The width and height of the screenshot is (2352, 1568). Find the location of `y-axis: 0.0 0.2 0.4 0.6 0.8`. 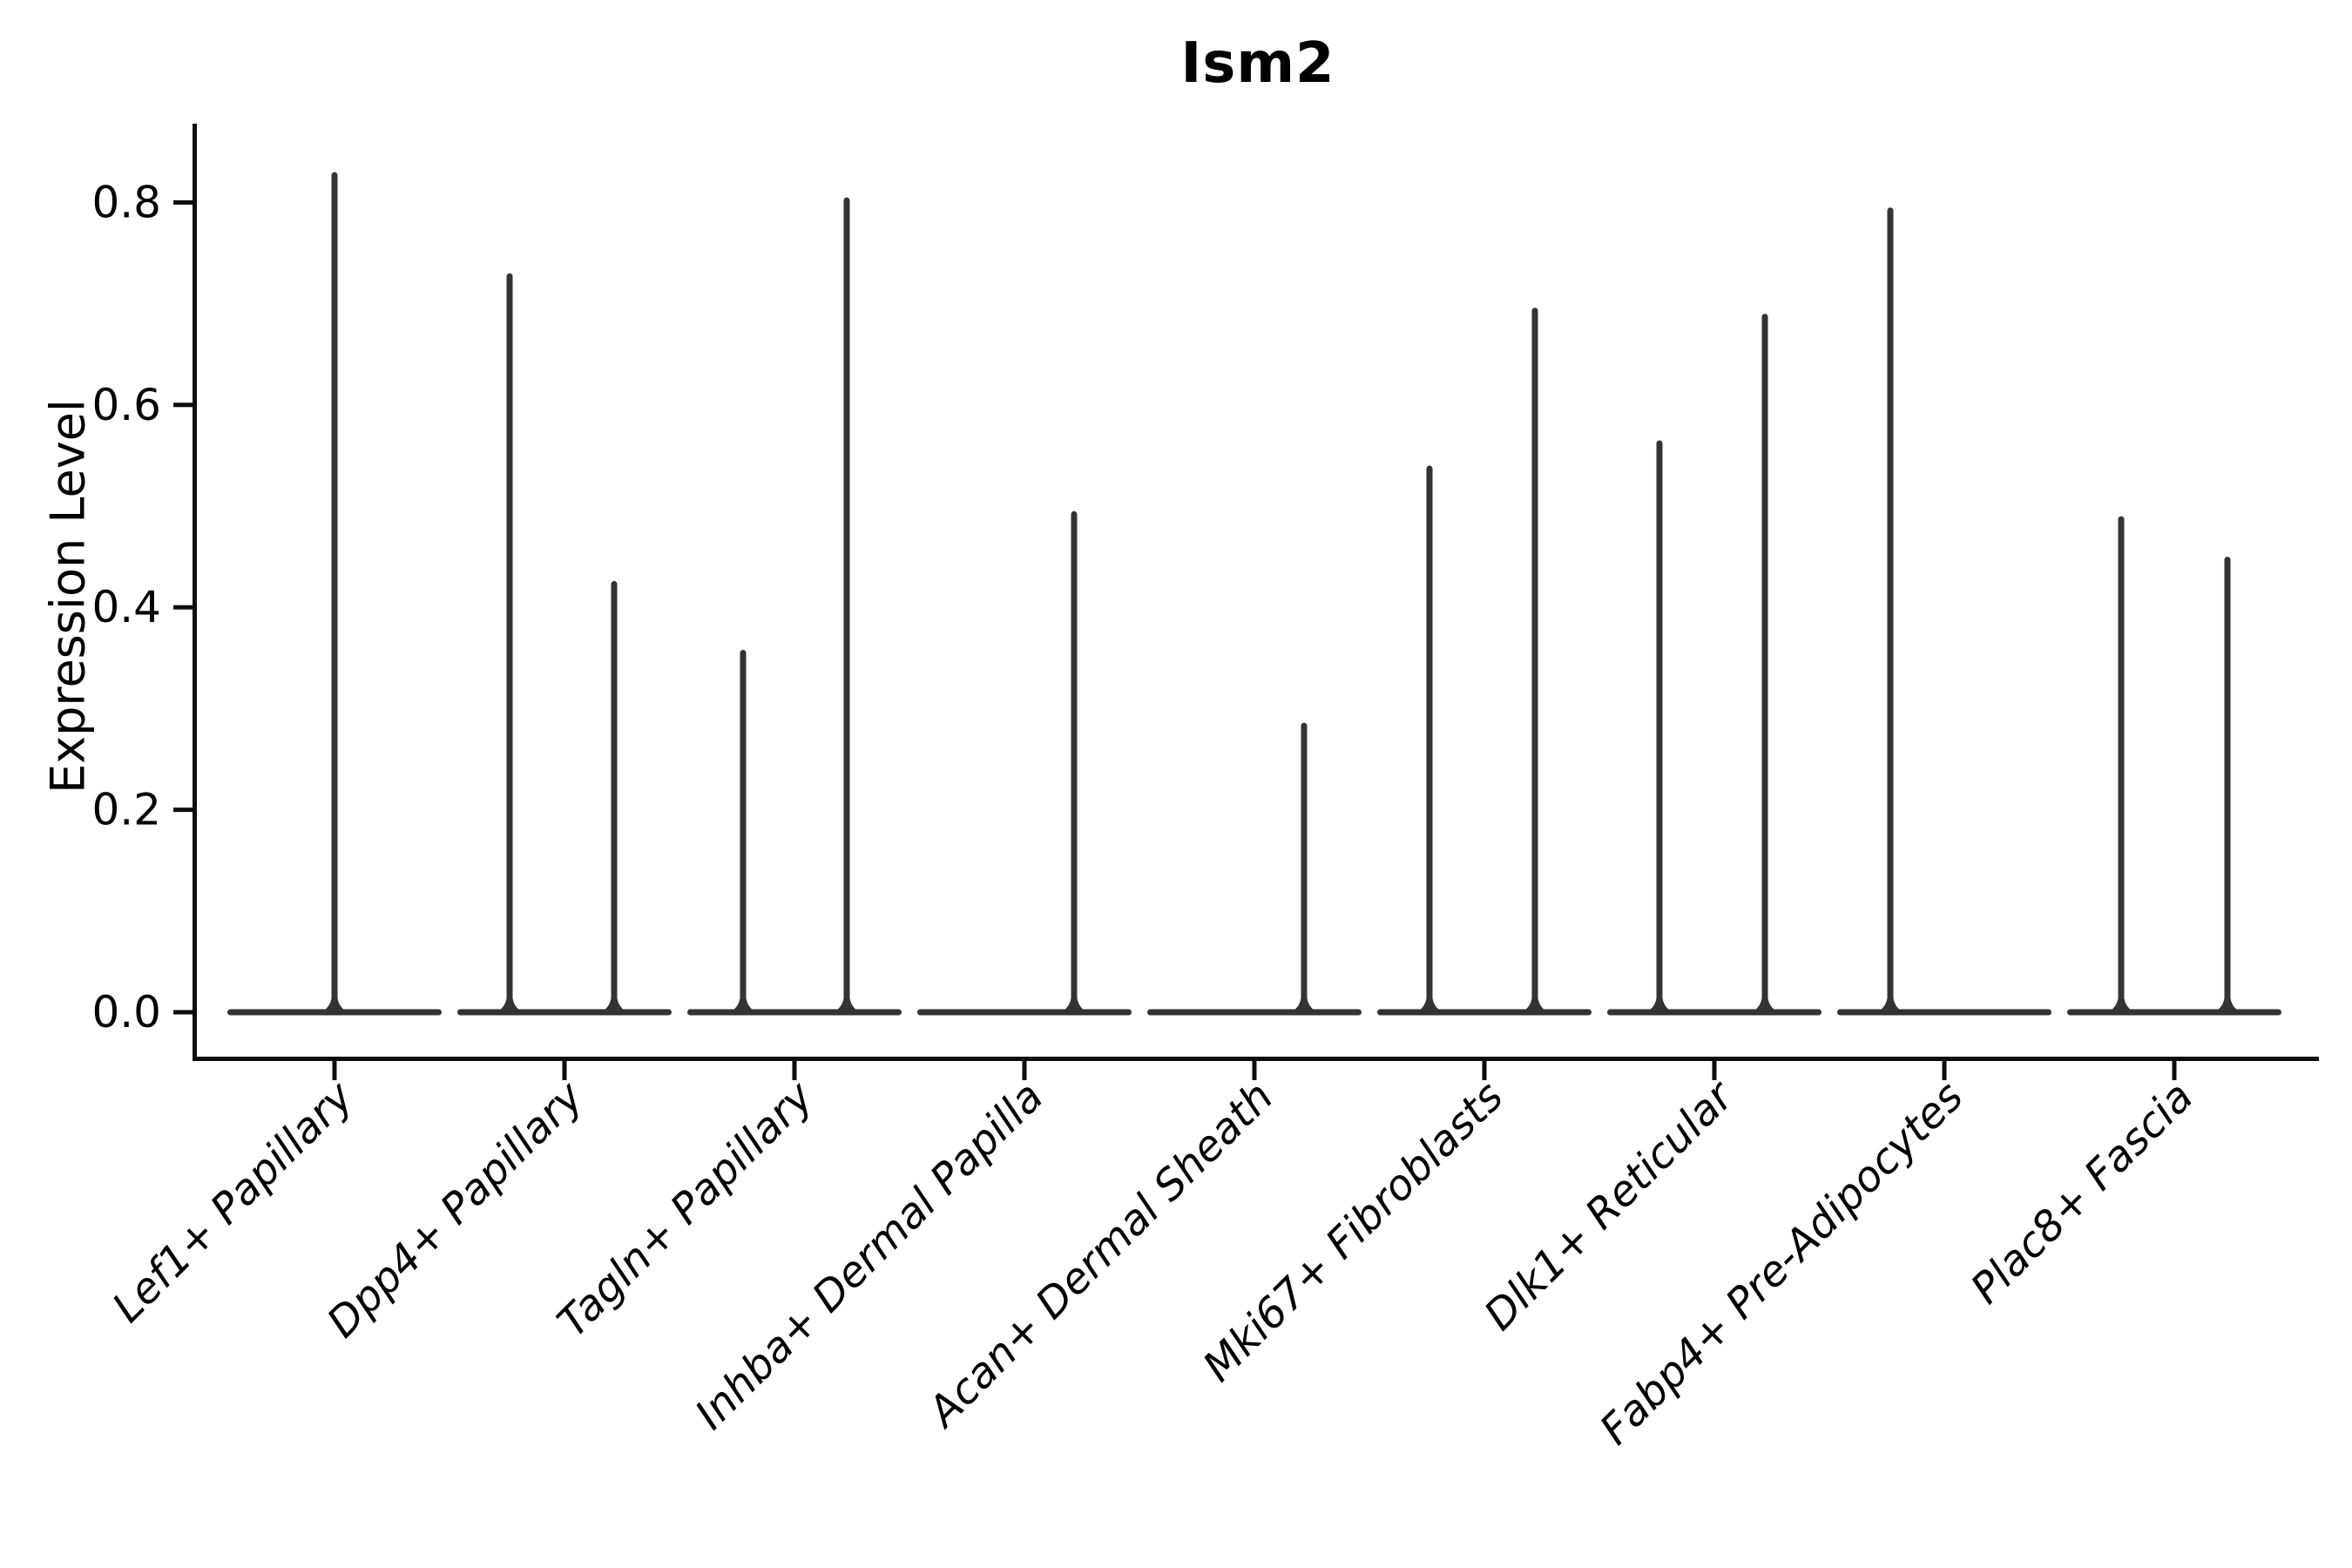

y-axis: 0.0 0.2 0.4 0.6 0.8 is located at coordinates (142, 607).